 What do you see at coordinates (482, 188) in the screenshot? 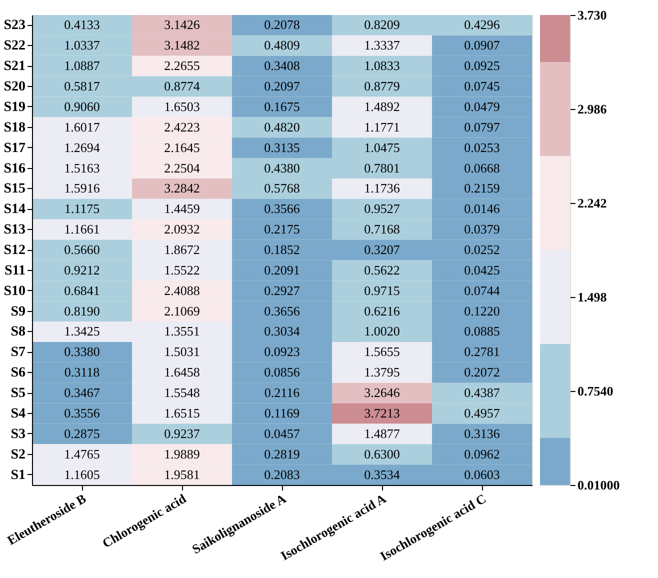
I see `data-label: 0.2159` at bounding box center [482, 188].